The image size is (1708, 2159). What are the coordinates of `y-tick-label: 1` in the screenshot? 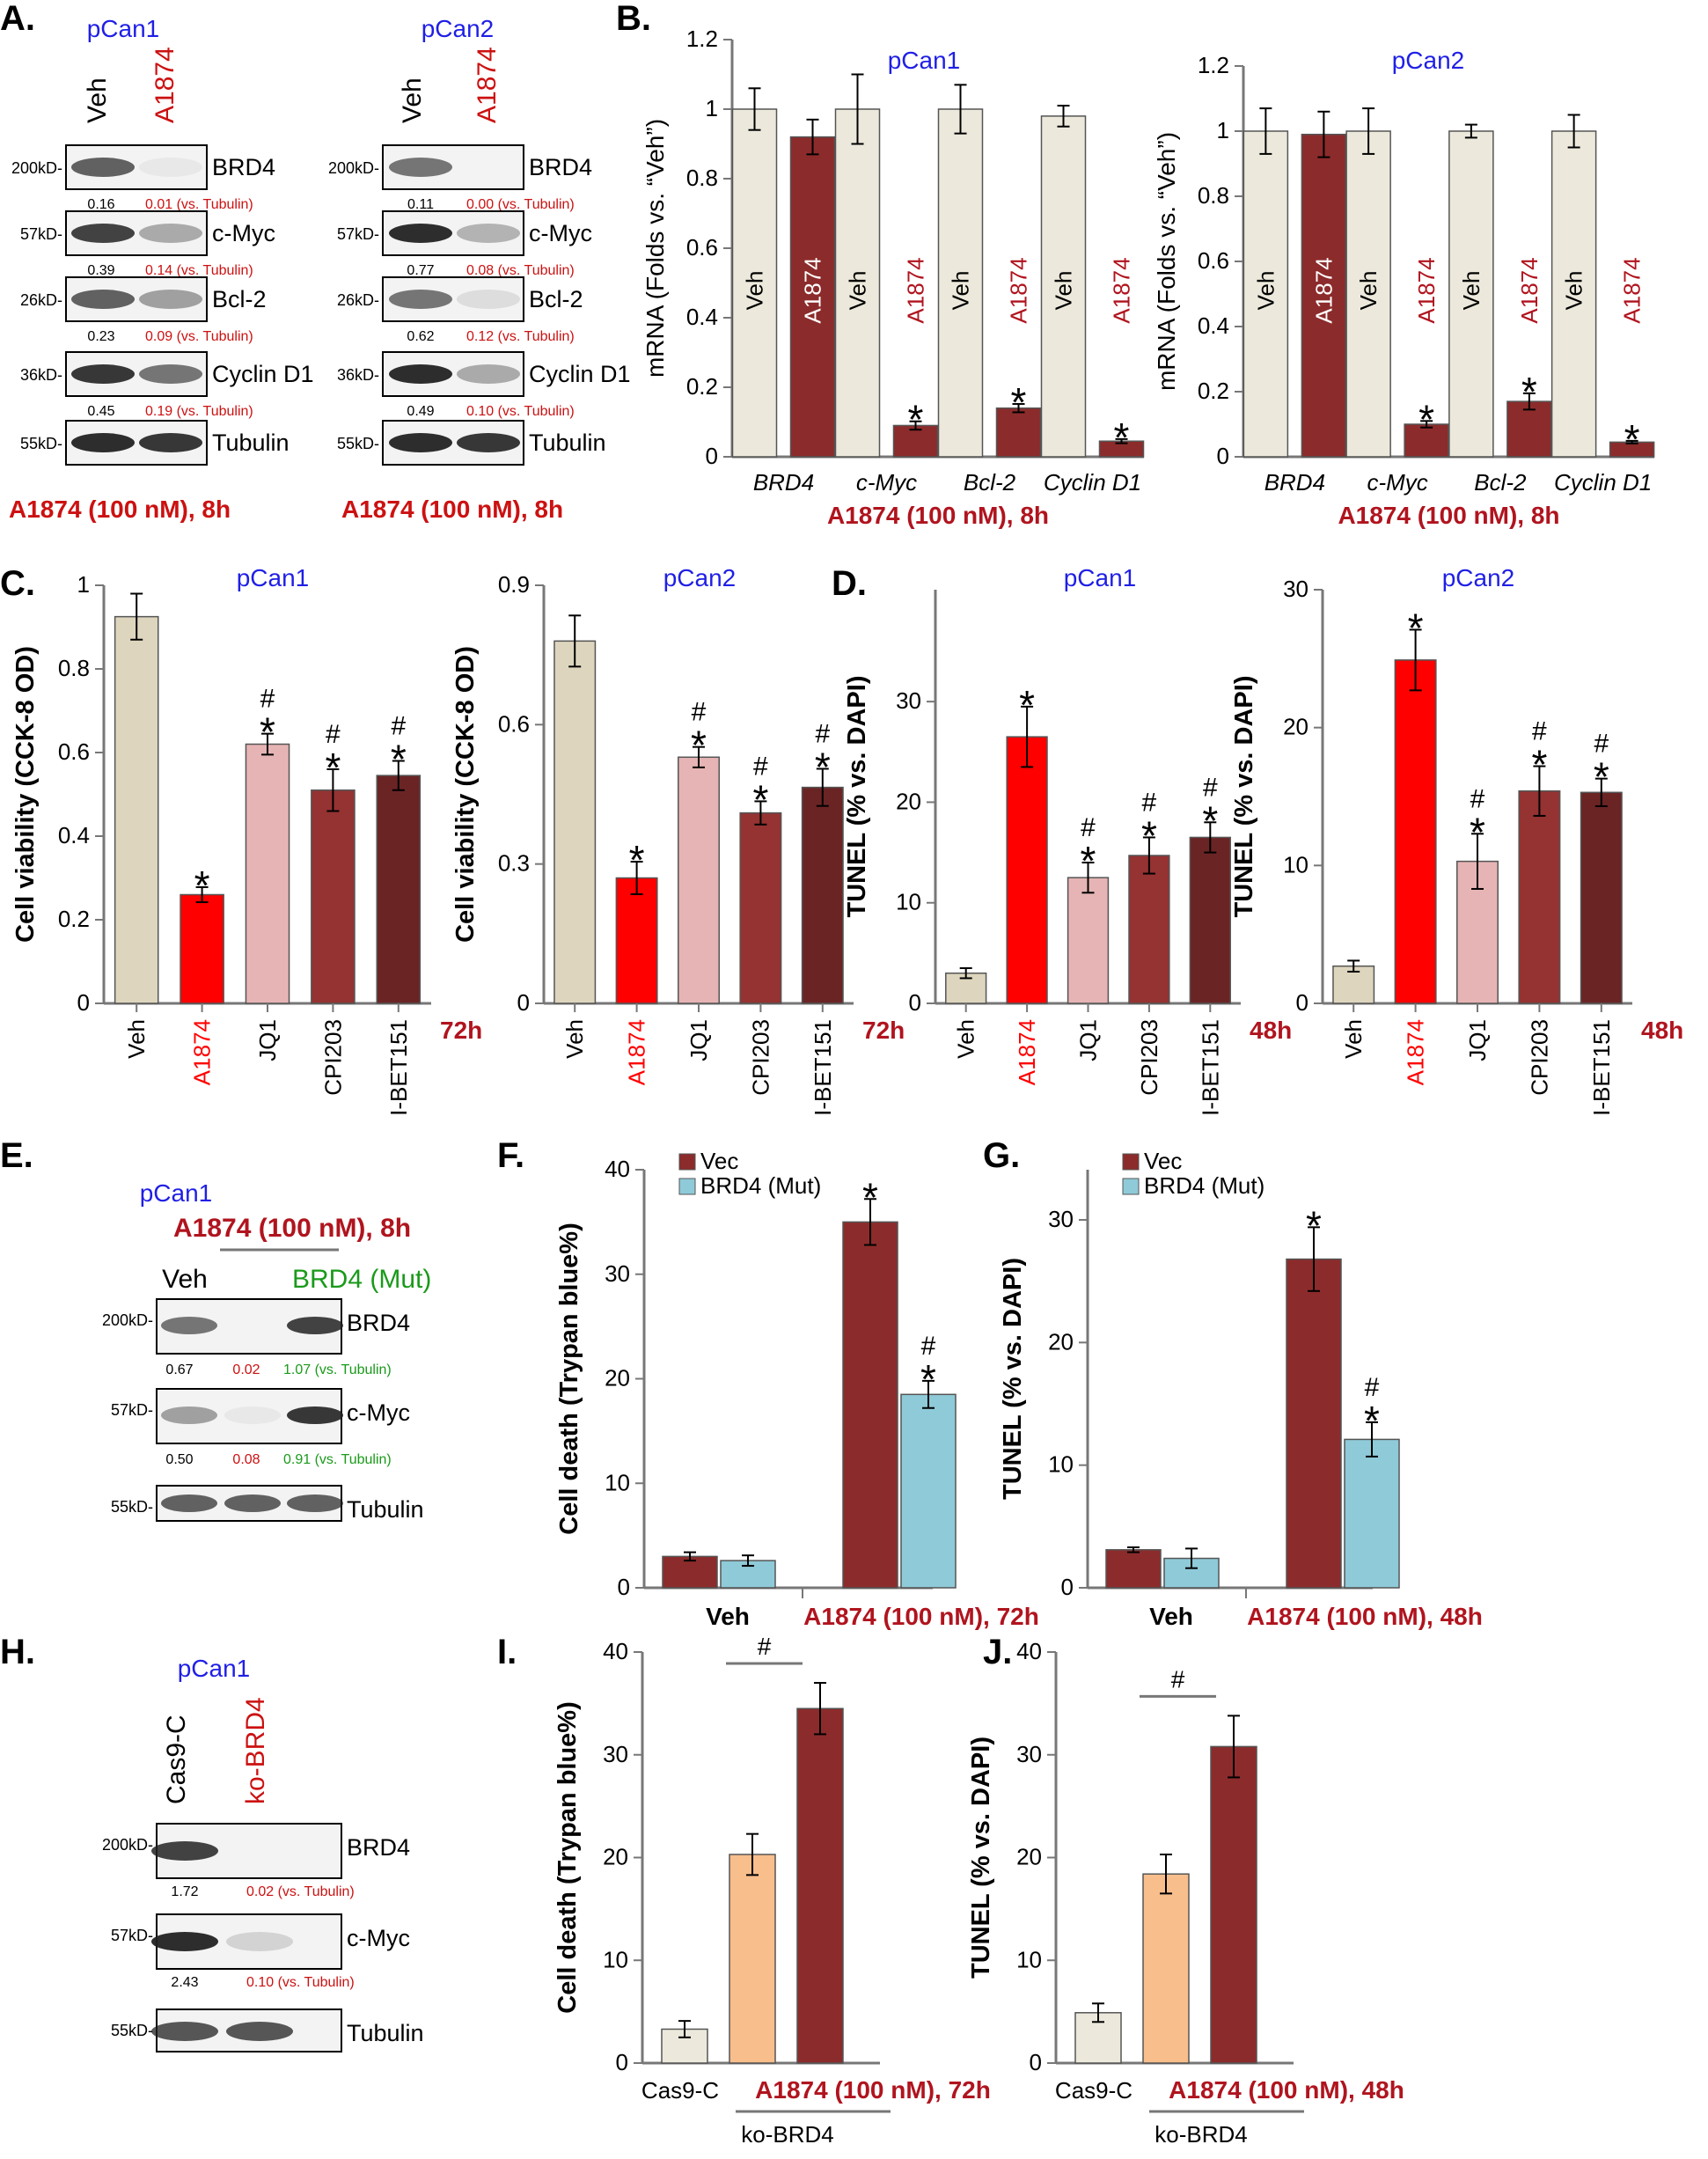 It's located at (1223, 130).